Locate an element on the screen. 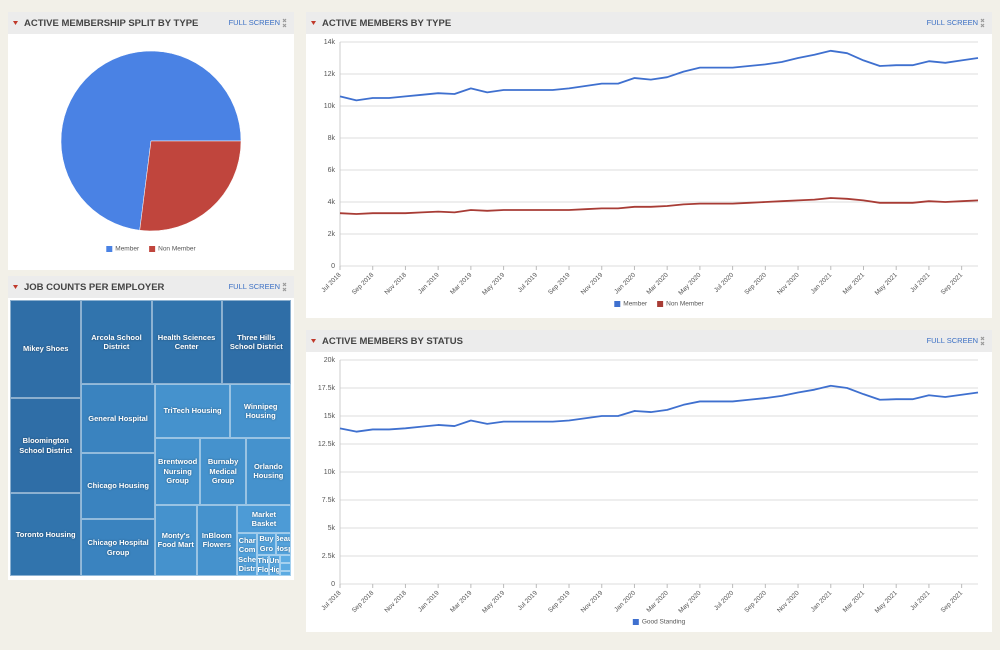 Image resolution: width=1000 pixels, height=650 pixels. panel-title: ACTIVE MEMBERS BY TYPE is located at coordinates (386, 23).